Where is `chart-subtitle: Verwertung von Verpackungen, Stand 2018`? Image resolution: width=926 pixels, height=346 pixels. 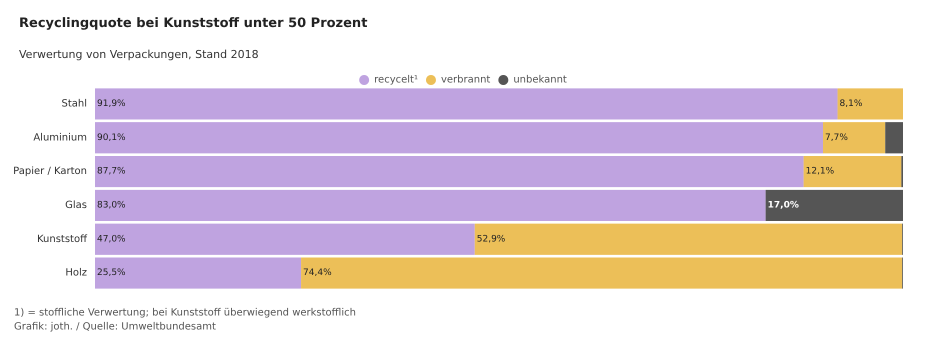
chart-subtitle: Verwertung von Verpackungen, Stand 2018 is located at coordinates (139, 54).